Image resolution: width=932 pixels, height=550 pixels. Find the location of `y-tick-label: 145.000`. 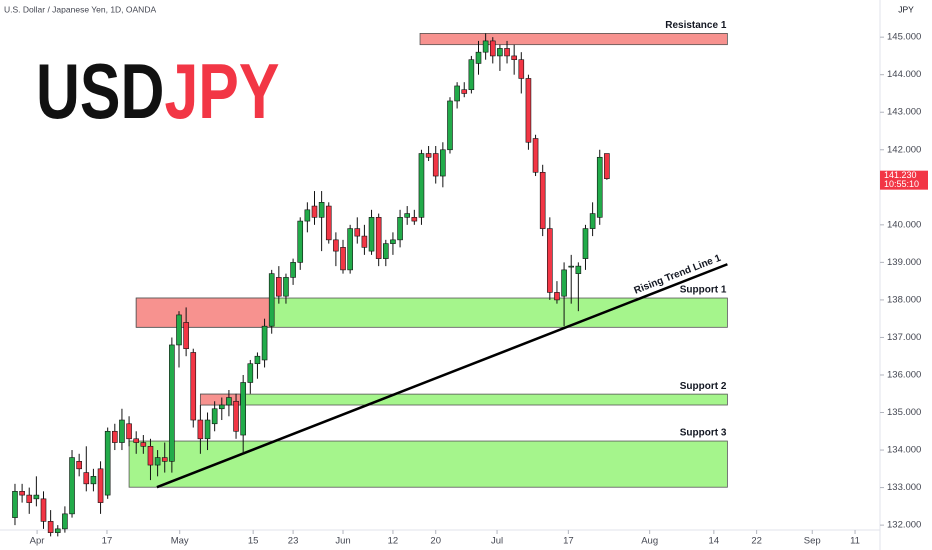

y-tick-label: 145.000 is located at coordinates (904, 37).